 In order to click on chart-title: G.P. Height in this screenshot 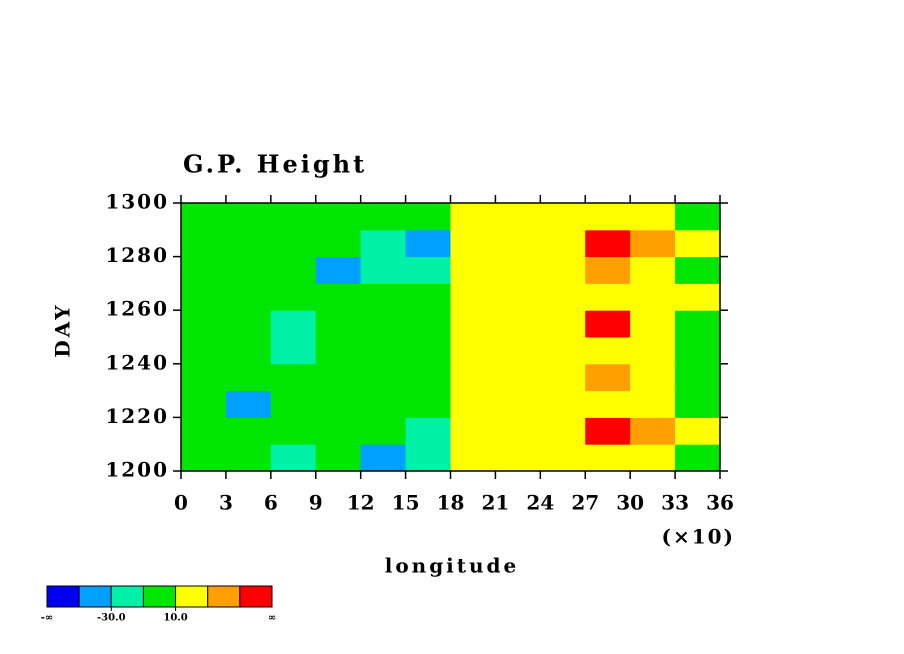, I will do `click(275, 164)`.